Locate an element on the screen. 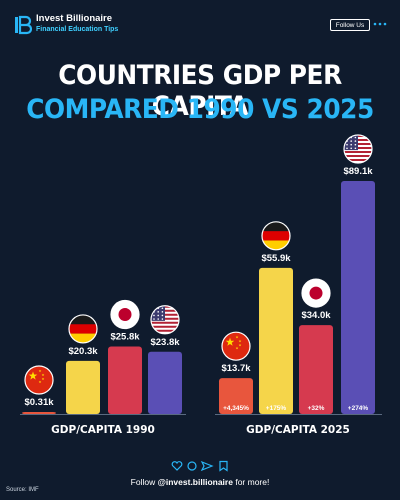 The width and height of the screenshot is (400, 500). data-label-united-states-2025: $89.1k is located at coordinates (358, 171).